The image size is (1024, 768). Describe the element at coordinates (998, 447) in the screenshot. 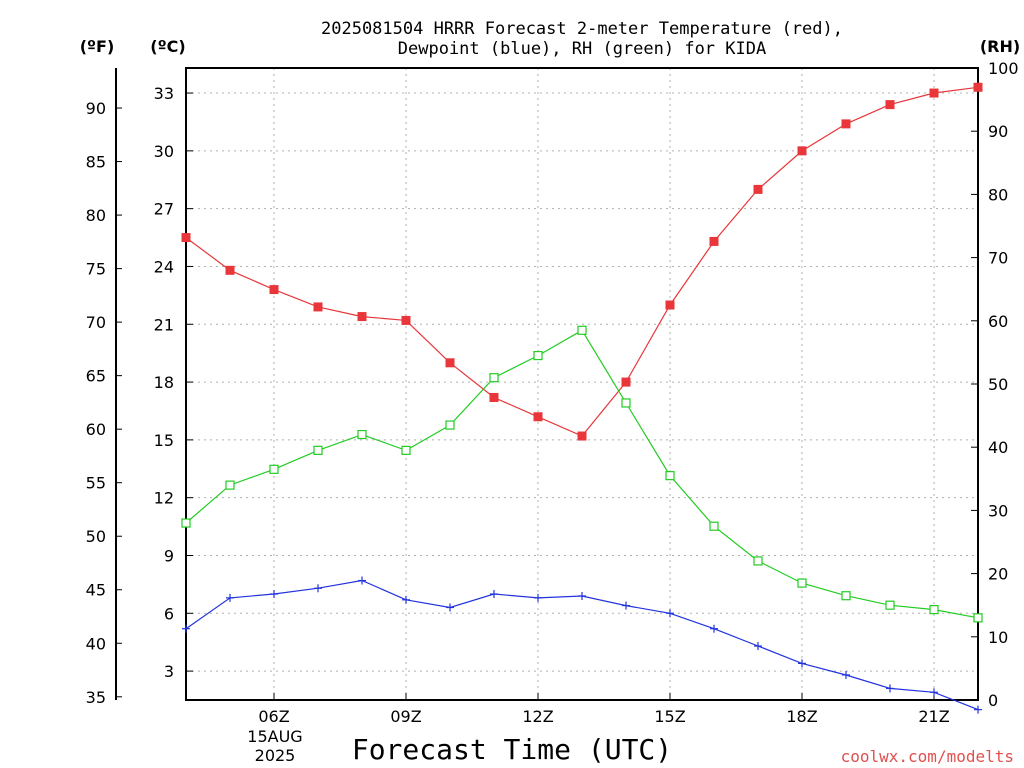

I see `rh-tick-label: 40` at that location.